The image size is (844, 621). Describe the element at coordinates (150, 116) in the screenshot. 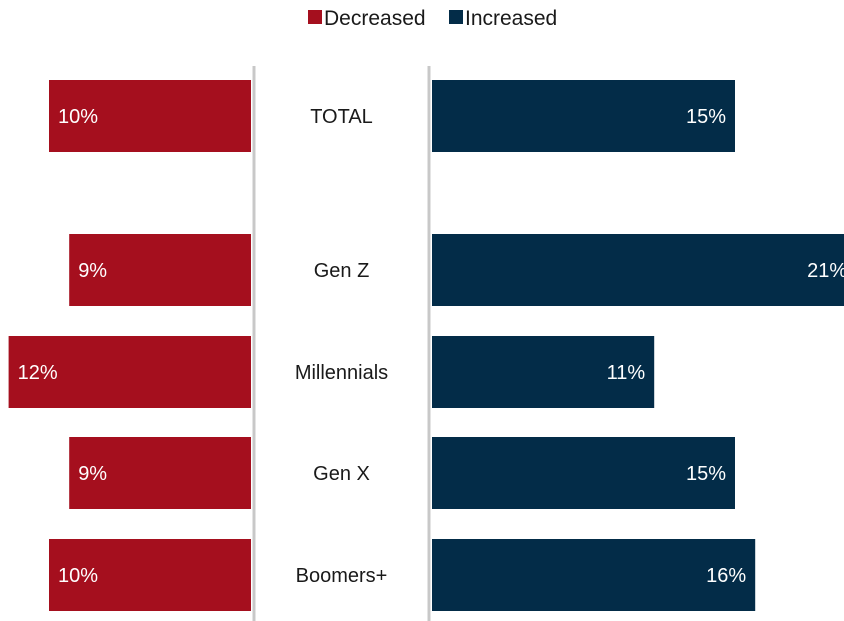

I see `bar-decreased-total` at that location.